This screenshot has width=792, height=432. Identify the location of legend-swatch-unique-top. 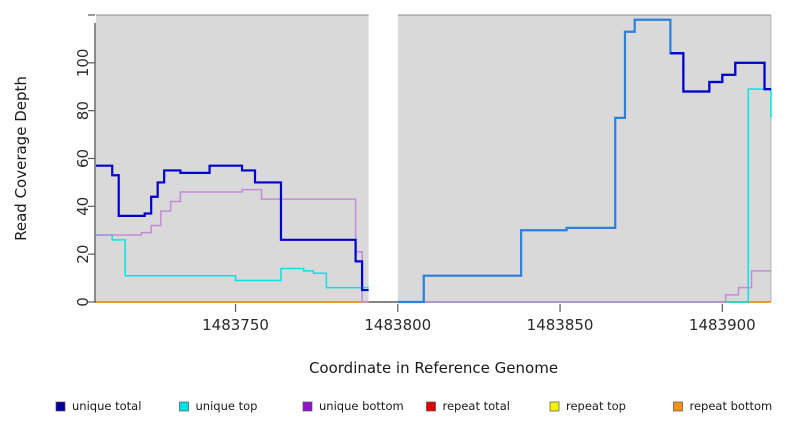
(184, 406).